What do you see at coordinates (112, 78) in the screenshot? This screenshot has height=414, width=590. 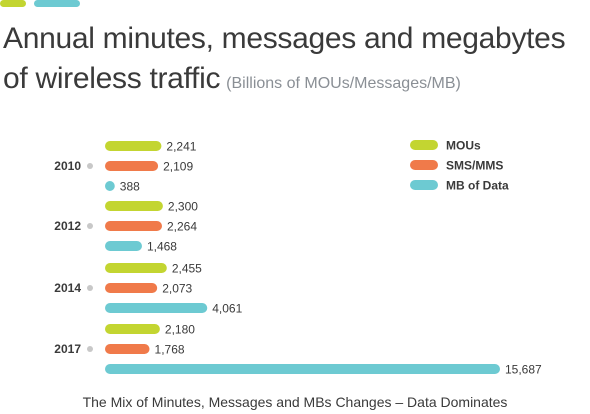 I see `title-line-2: of wireless traffic` at bounding box center [112, 78].